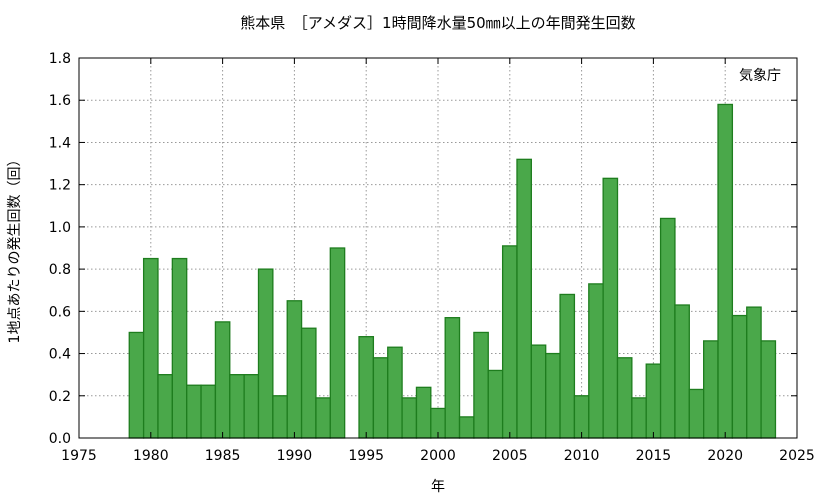 The height and width of the screenshot is (498, 833). What do you see at coordinates (538, 391) in the screenshot?
I see `bar-2007` at bounding box center [538, 391].